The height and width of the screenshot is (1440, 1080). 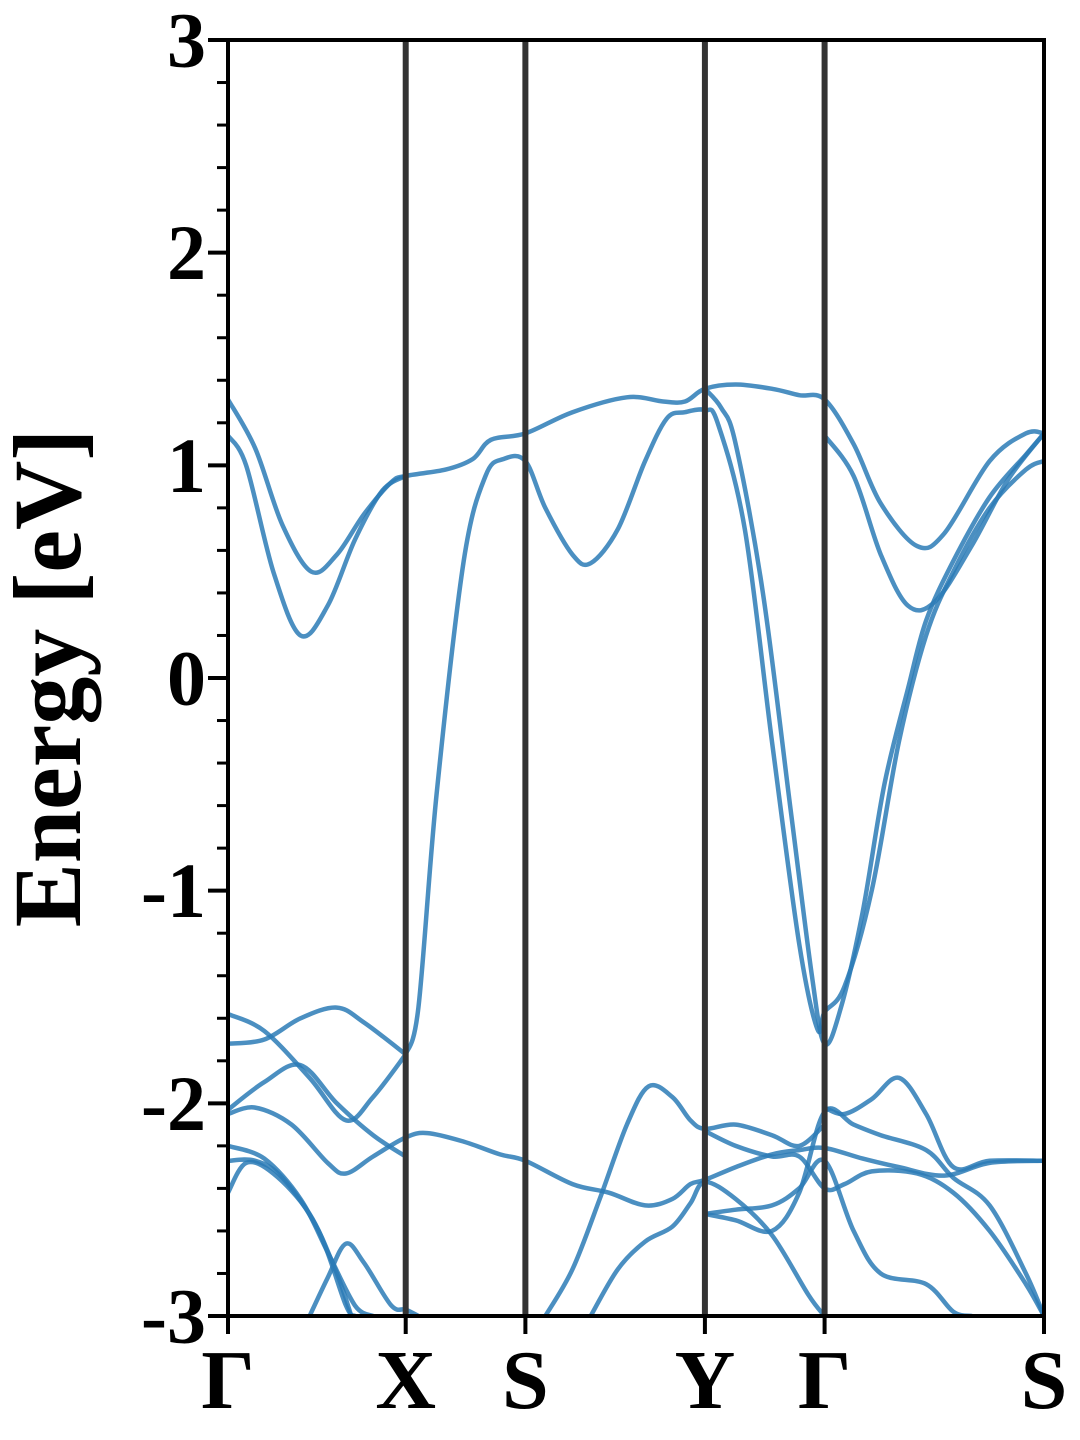 I want to click on y-tick-label: 0, so click(x=186, y=678).